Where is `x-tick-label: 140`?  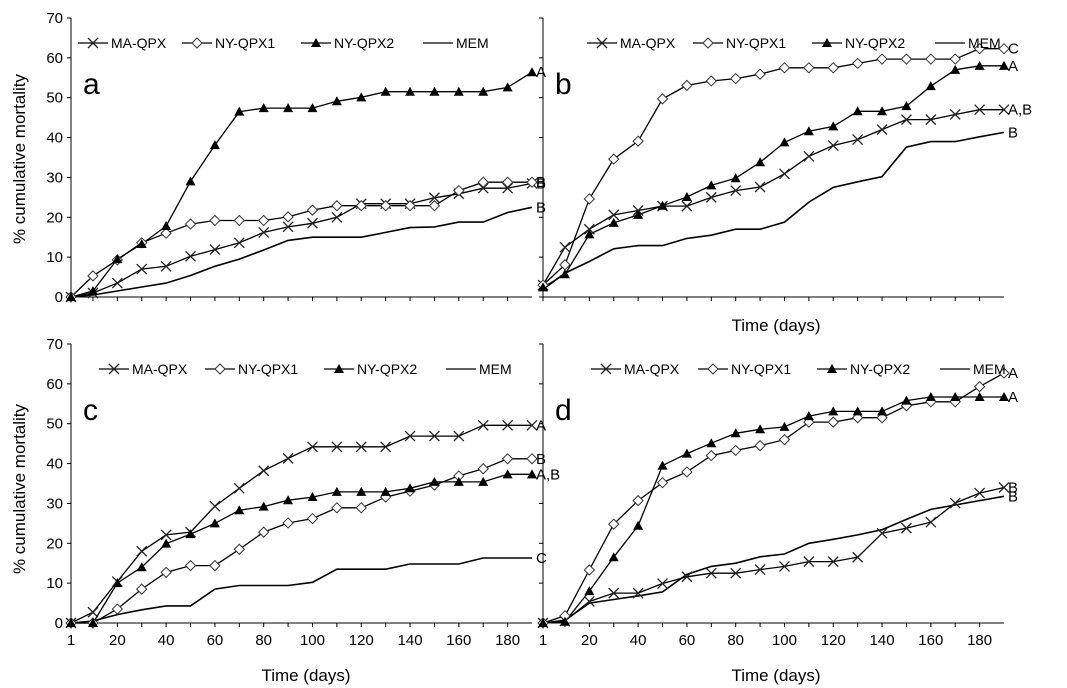
x-tick-label: 140 is located at coordinates (882, 640).